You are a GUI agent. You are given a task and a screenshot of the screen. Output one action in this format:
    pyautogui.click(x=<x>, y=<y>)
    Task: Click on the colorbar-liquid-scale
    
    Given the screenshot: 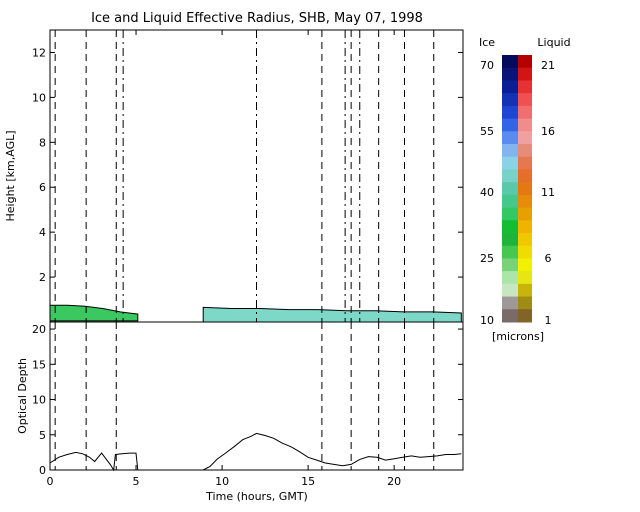 What is the action you would take?
    pyautogui.click(x=525, y=189)
    